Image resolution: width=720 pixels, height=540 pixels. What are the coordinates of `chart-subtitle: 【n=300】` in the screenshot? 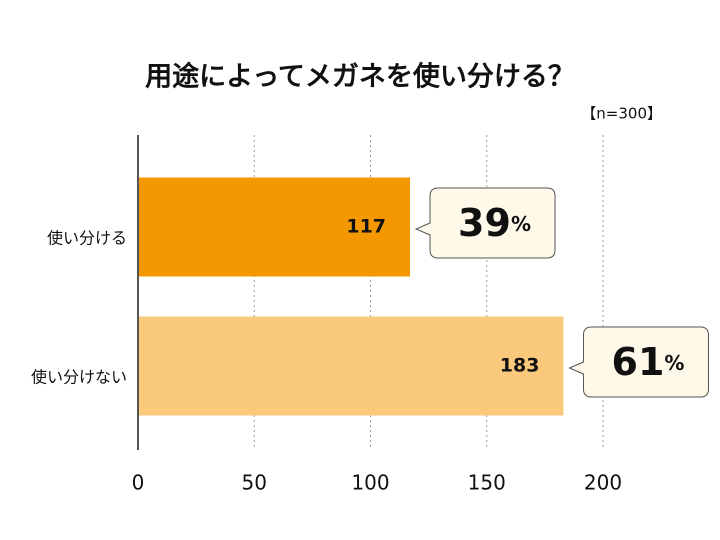 It's located at (621, 114).